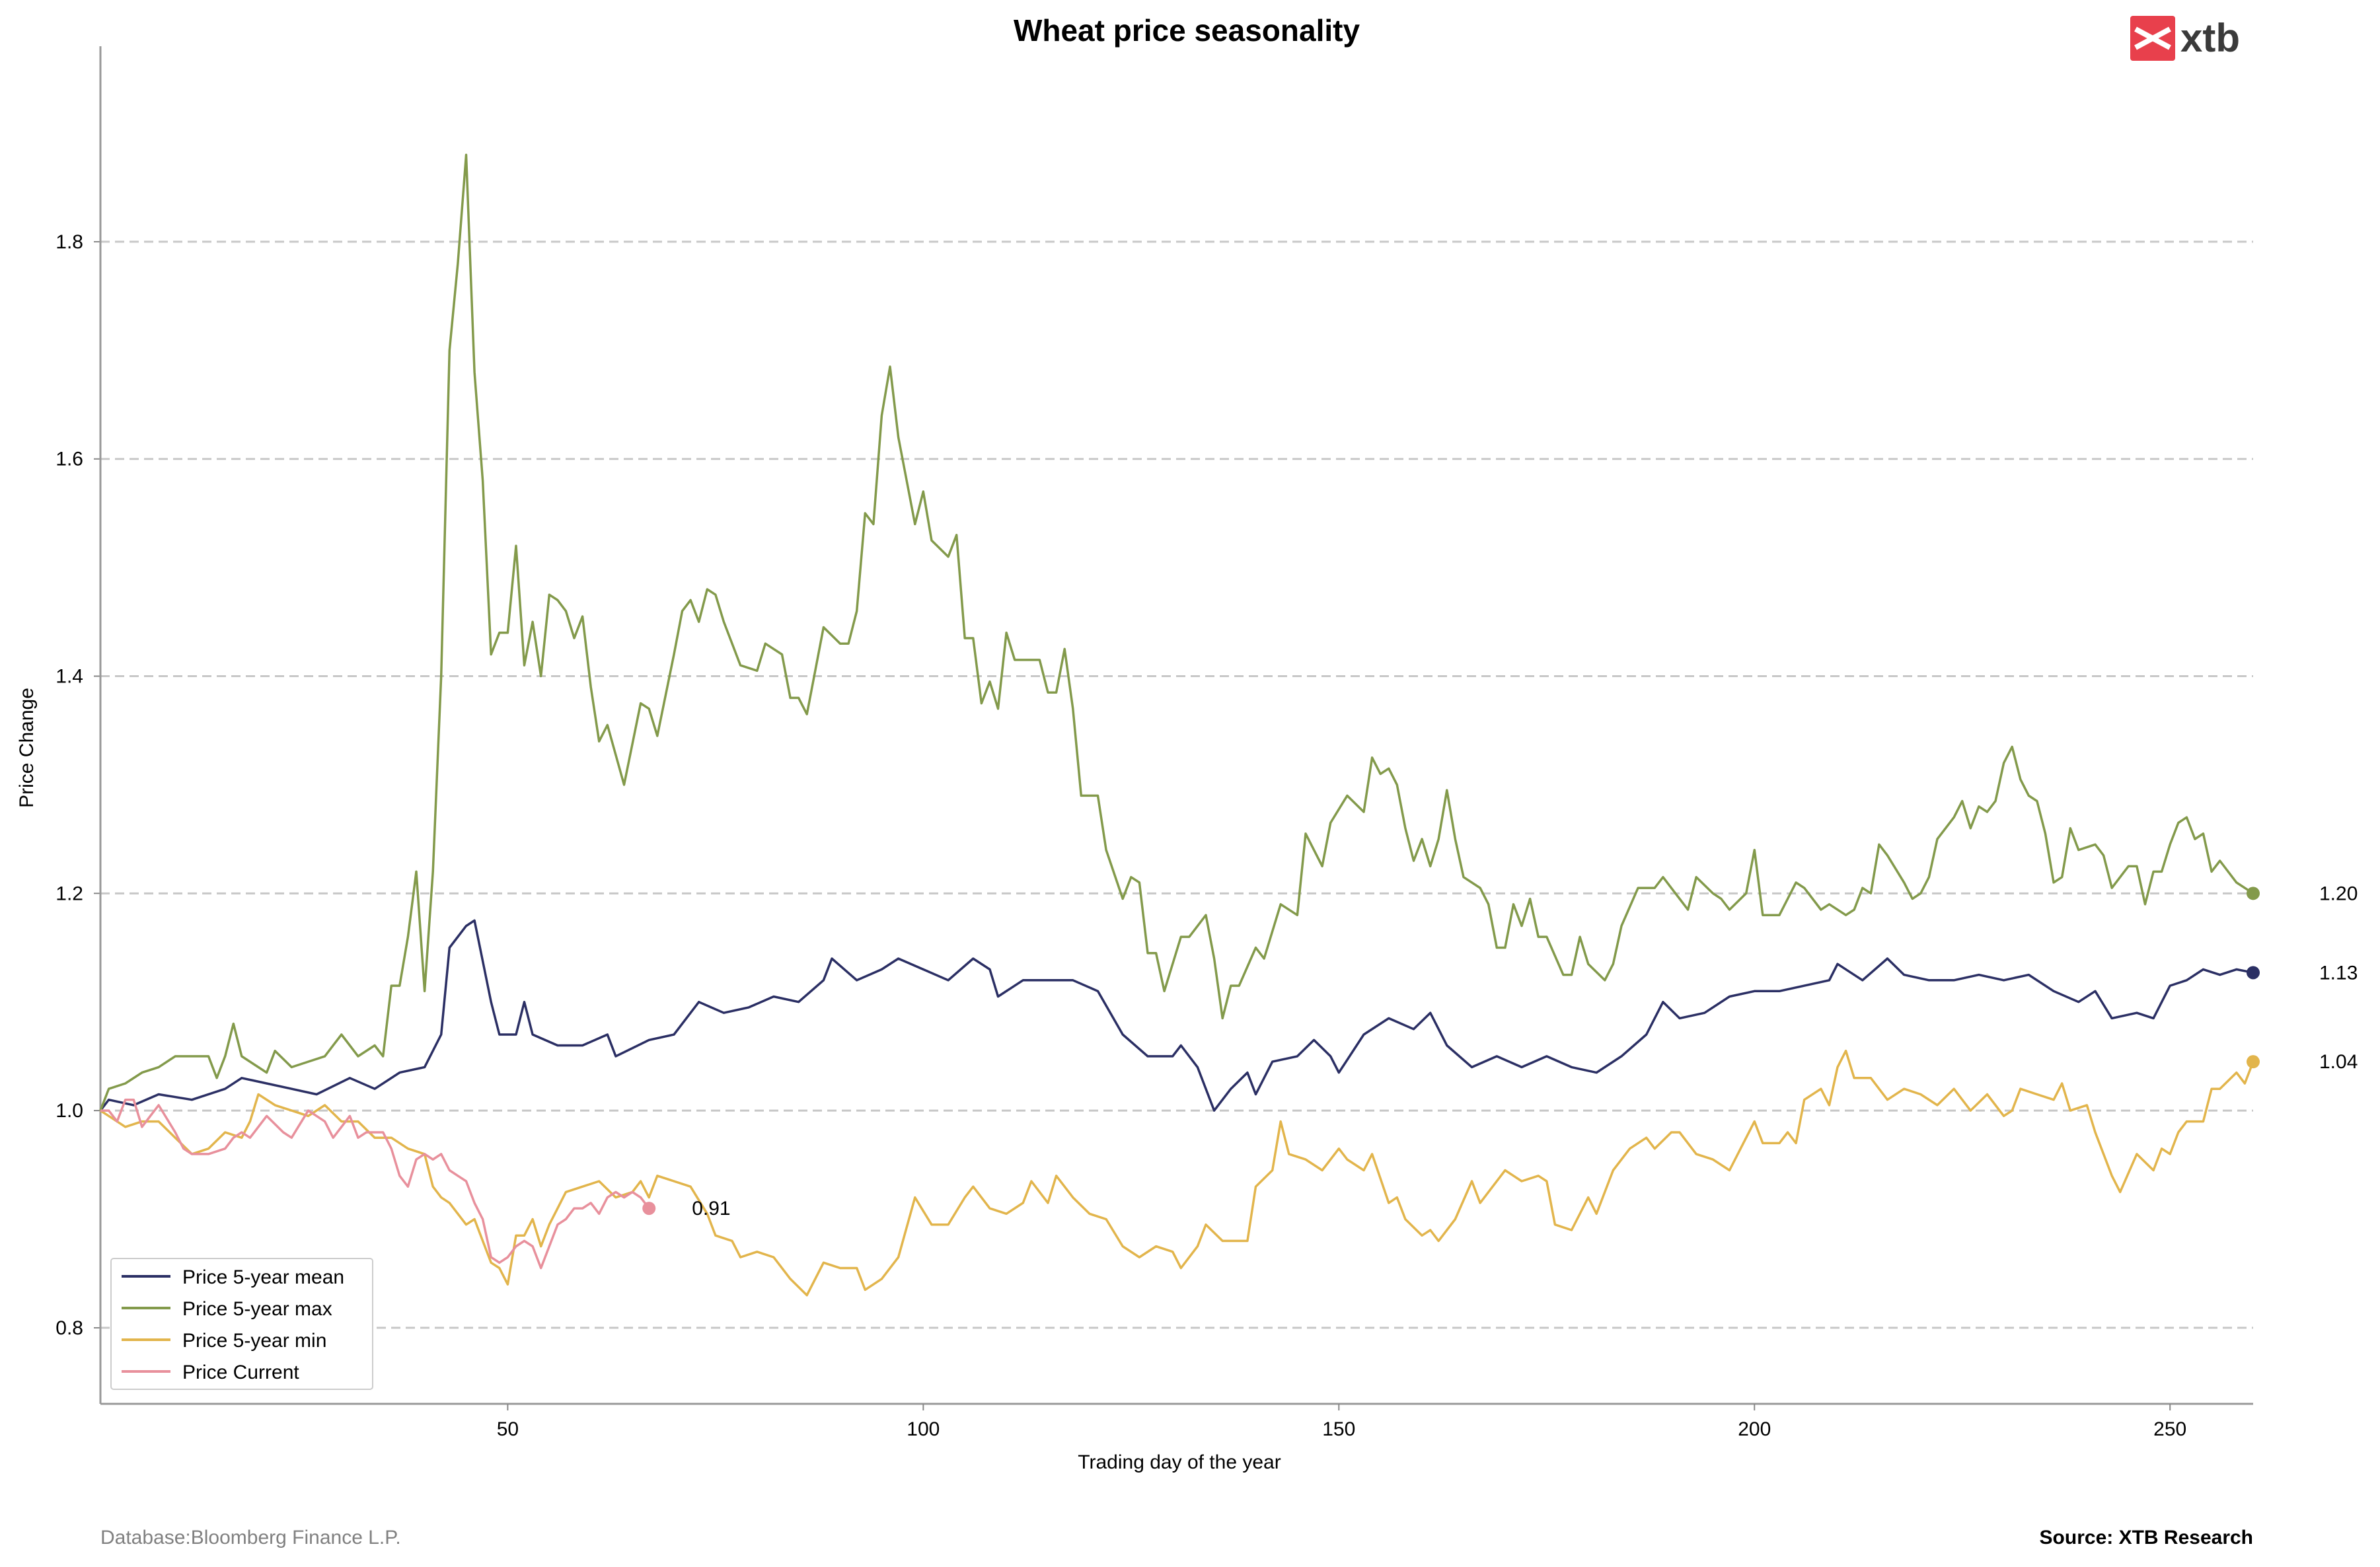 This screenshot has height=1567, width=2380. Describe the element at coordinates (375, 1184) in the screenshot. I see `series-line-price-current` at that location.